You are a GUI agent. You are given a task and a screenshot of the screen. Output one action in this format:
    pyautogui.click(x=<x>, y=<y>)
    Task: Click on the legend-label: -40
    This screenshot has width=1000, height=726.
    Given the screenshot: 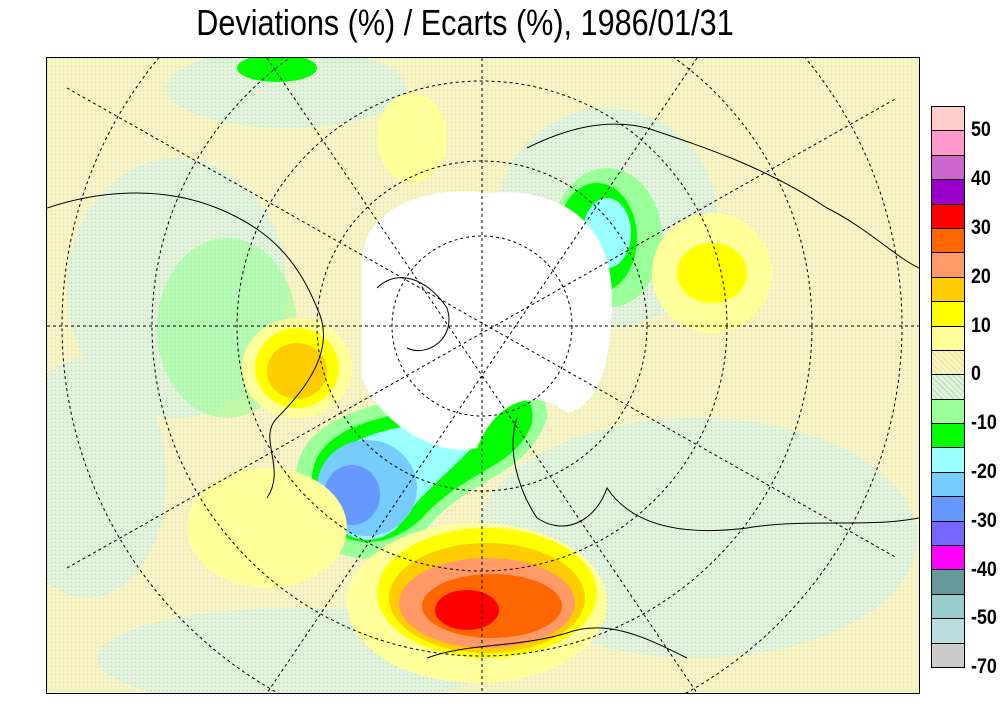 What is the action you would take?
    pyautogui.click(x=984, y=569)
    